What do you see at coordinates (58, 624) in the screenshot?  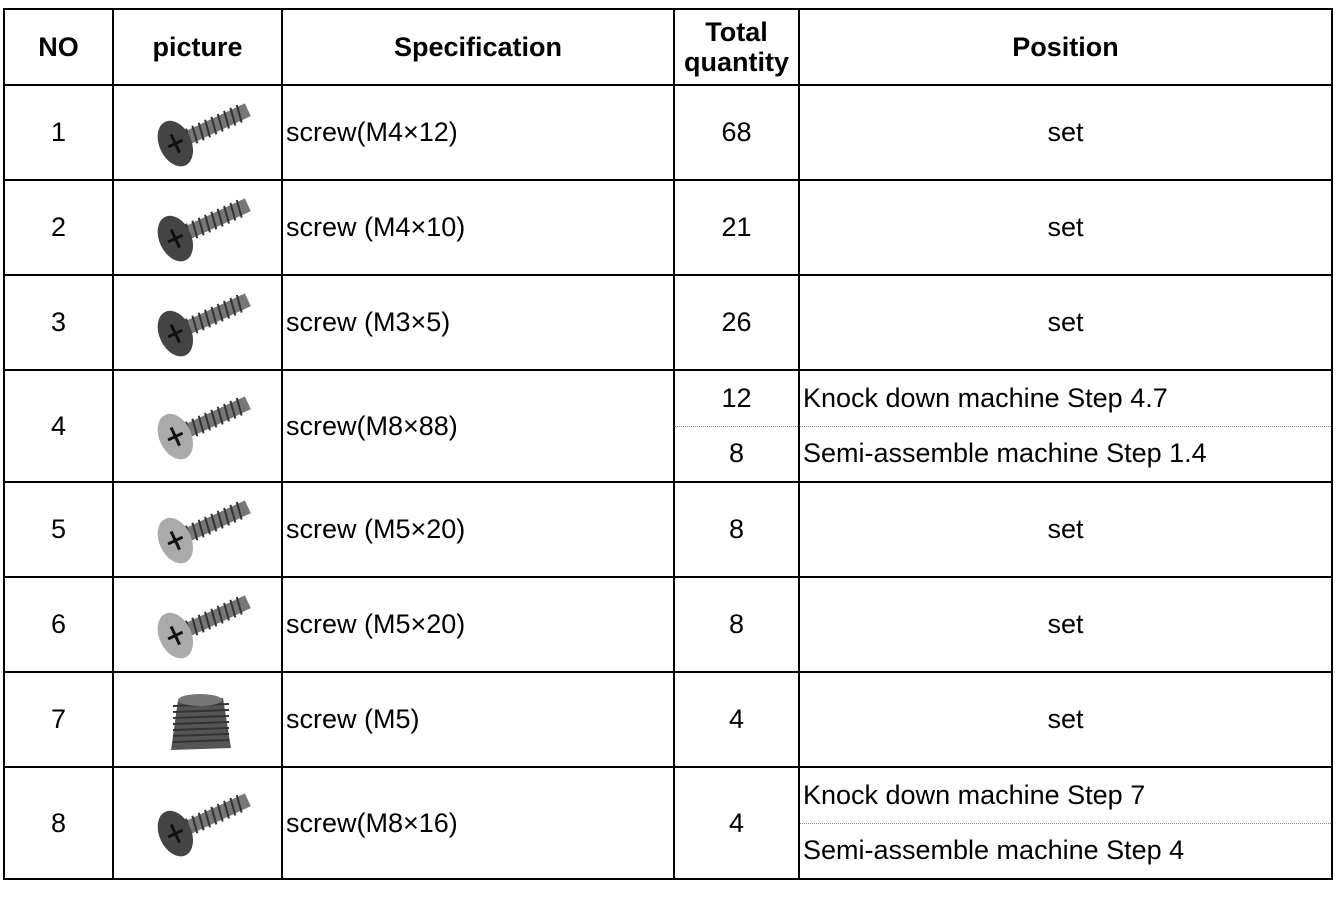 I see `no-cell: 6` at bounding box center [58, 624].